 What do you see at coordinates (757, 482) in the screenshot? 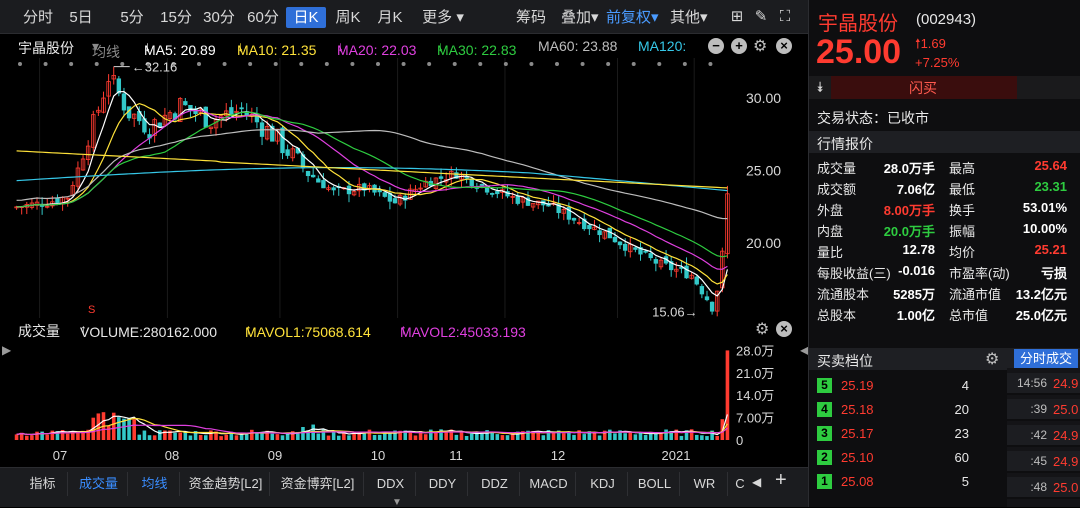
I see `scroll-left-icon: ◀` at bounding box center [757, 482].